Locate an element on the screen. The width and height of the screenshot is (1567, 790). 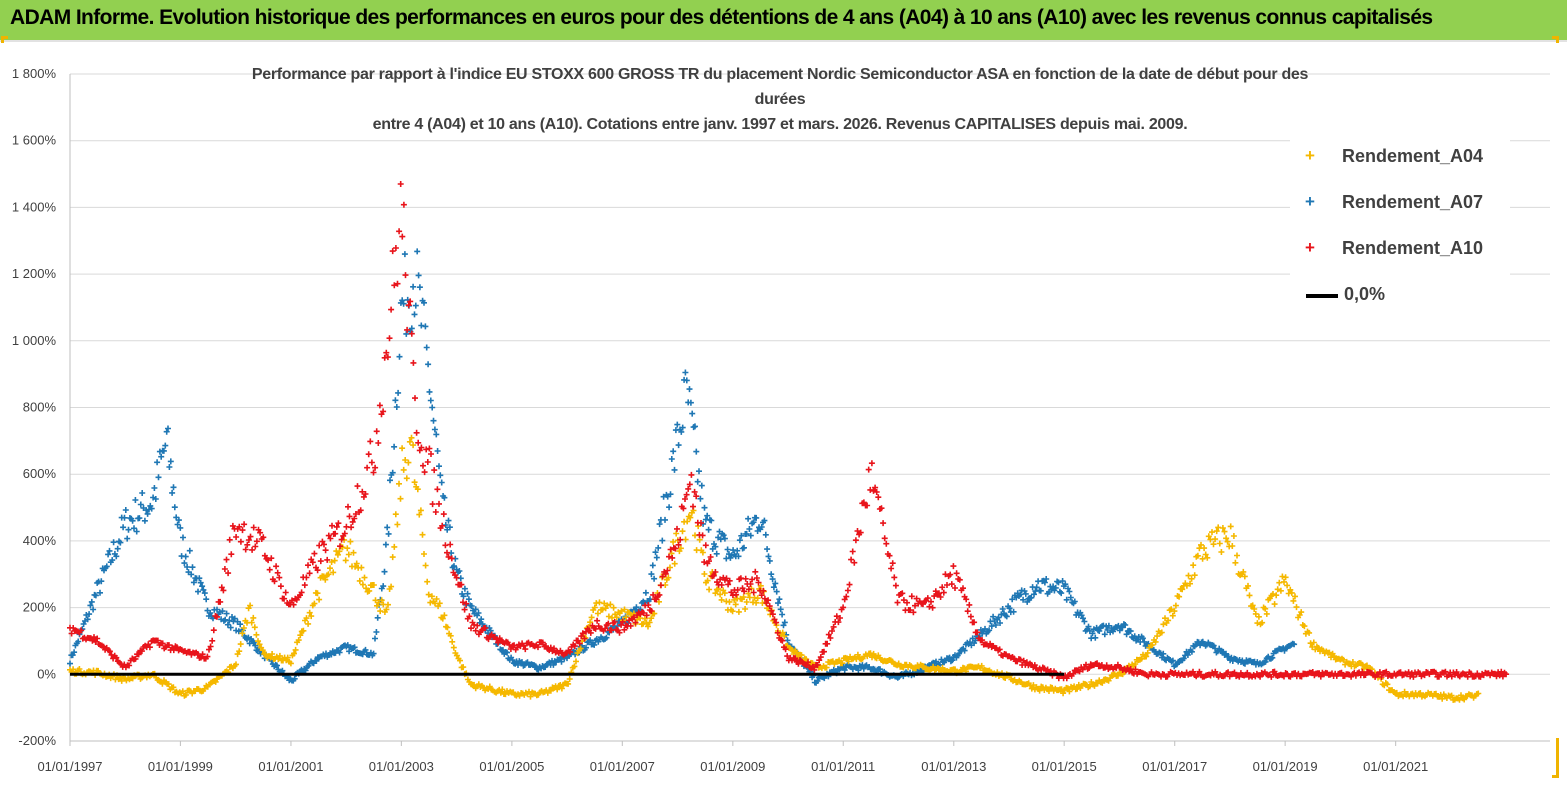
y-tick-label: 200% is located at coordinates (40, 607).